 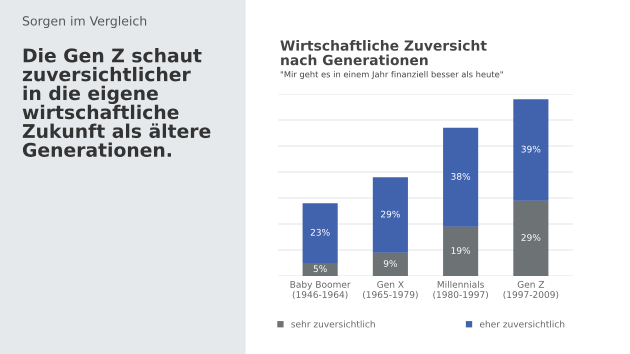 I want to click on data-label: 38%, so click(x=460, y=176).